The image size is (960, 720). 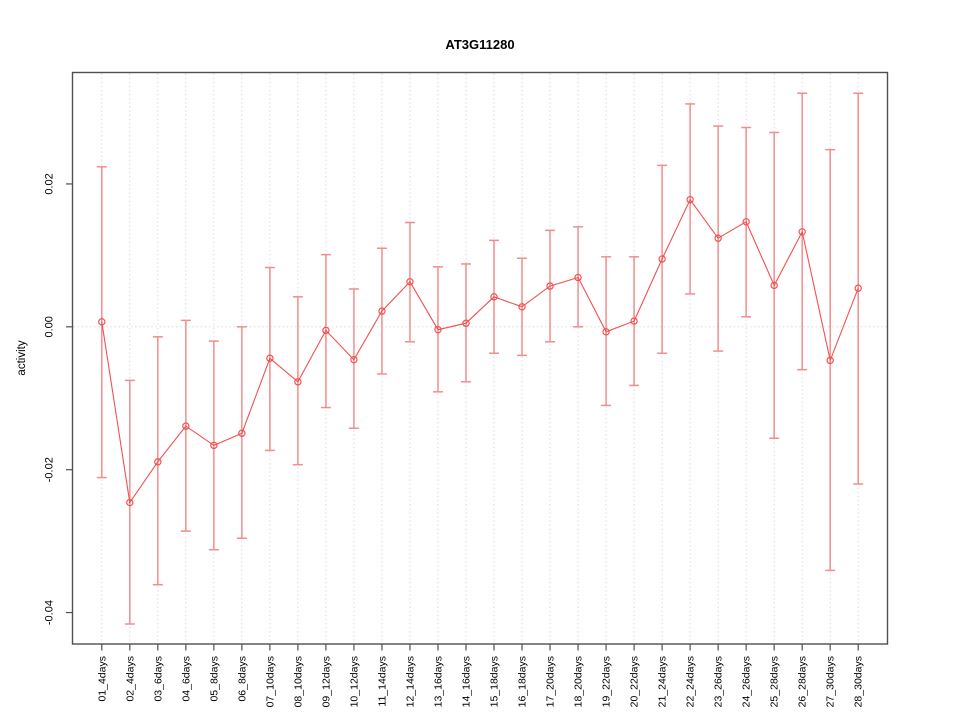 I want to click on x-tick-label: 28_30days, so click(x=859, y=681).